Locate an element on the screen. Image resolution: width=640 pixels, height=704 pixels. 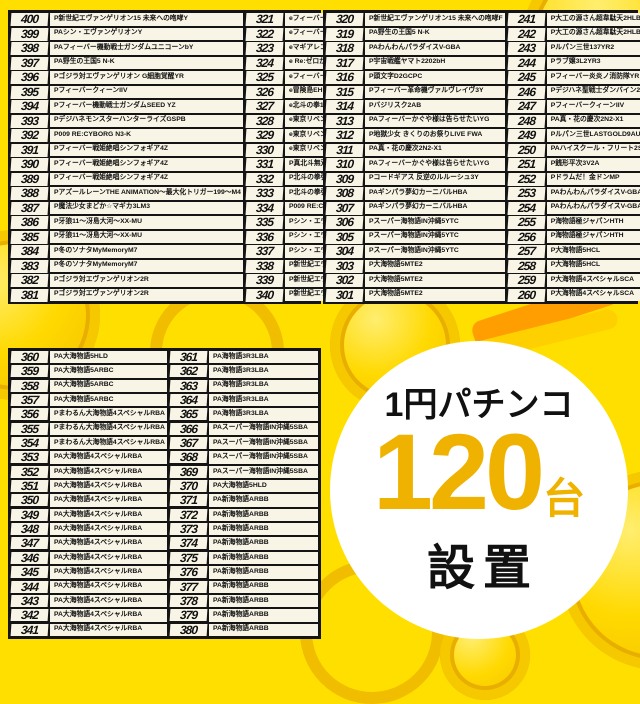
machine-number: 383 is located at coordinates (29, 266).